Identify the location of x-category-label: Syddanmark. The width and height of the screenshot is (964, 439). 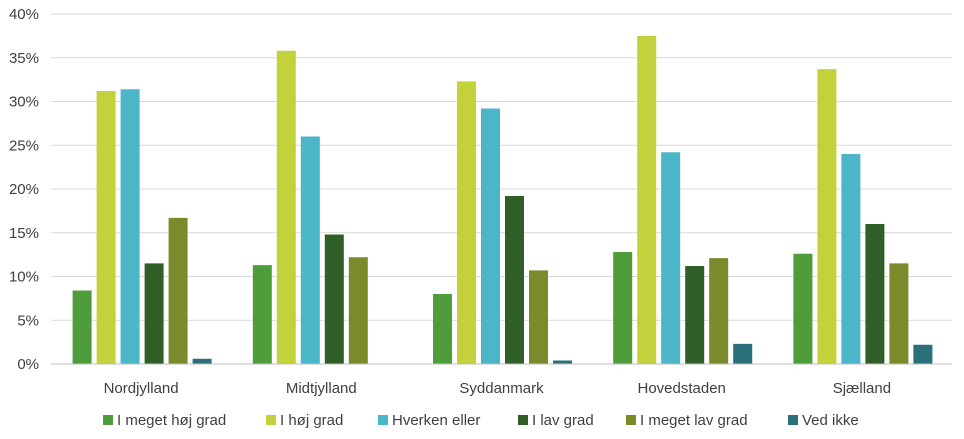
(501, 388).